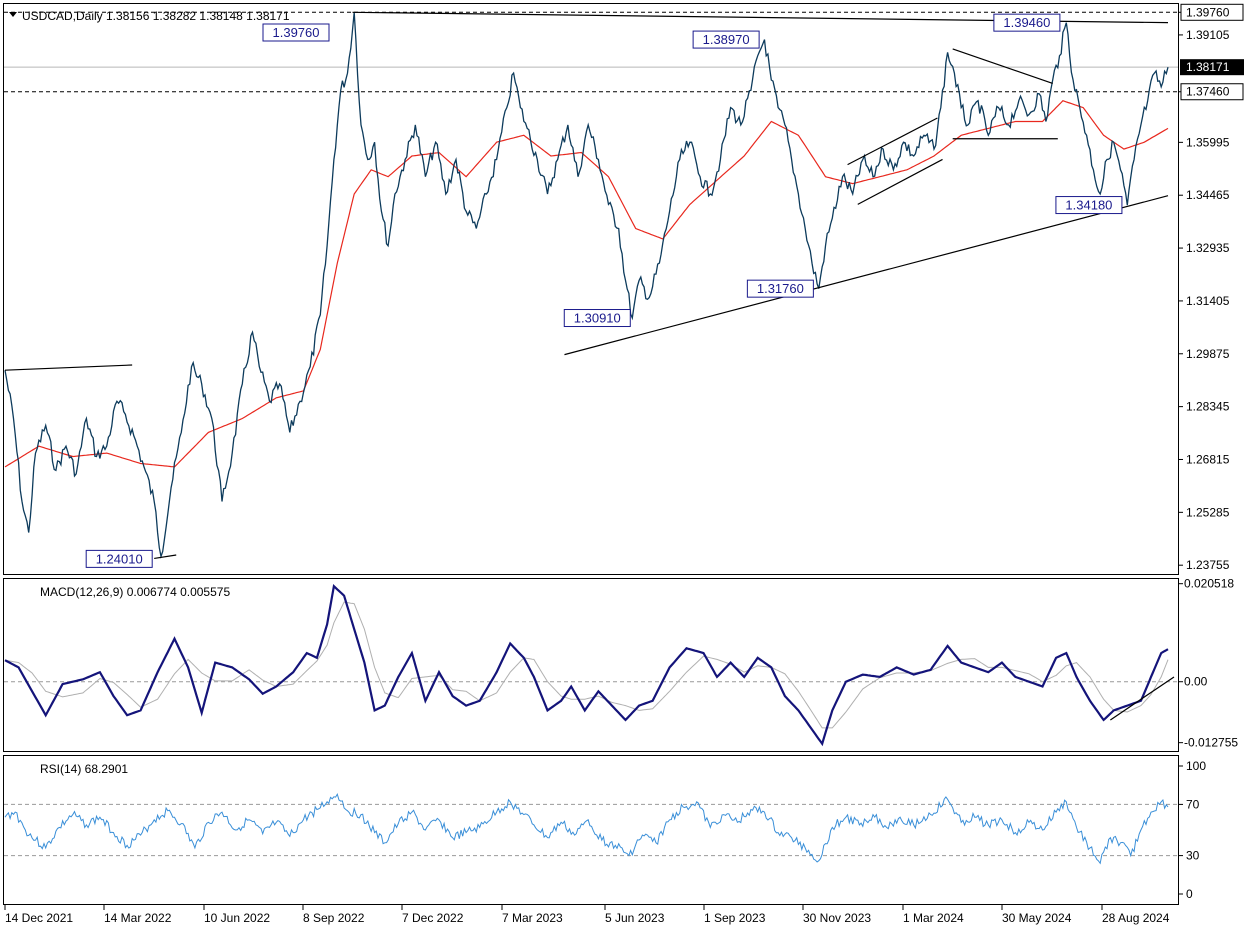 The width and height of the screenshot is (1250, 937). Describe the element at coordinates (1208, 195) in the screenshot. I see `price-tick-label: 1.34465` at that location.